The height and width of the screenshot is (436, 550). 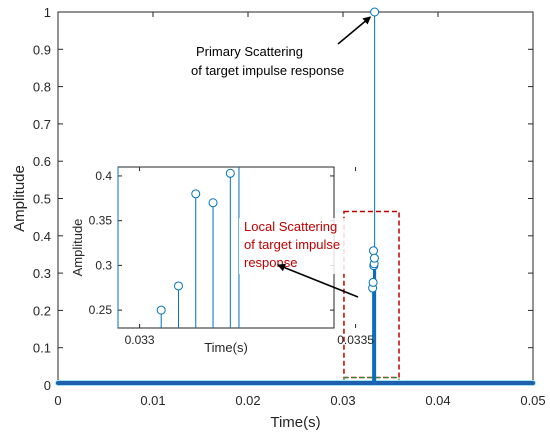 What do you see at coordinates (290, 226) in the screenshot?
I see `local-annotation-text: Local Scattering` at bounding box center [290, 226].